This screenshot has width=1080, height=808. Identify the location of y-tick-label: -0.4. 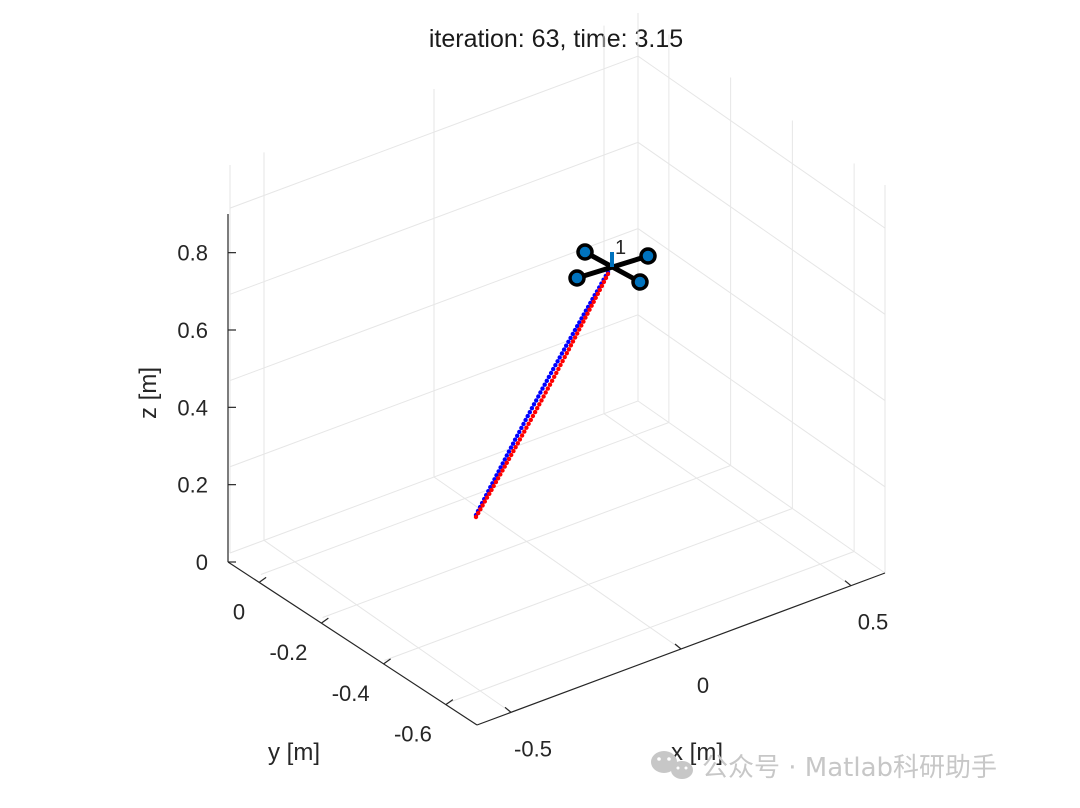
(351, 693).